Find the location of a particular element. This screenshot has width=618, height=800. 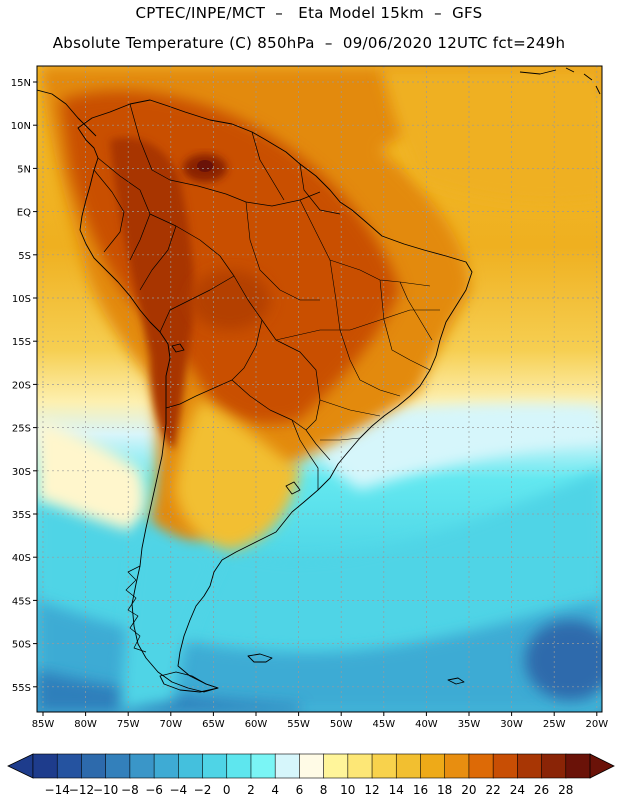

lon-tick-label: 35W is located at coordinates (469, 724).